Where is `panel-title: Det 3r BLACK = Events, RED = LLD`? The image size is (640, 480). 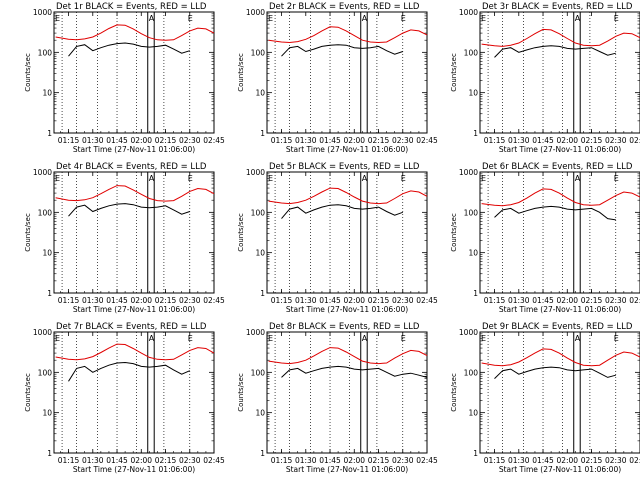 panel-title: Det 3r BLACK = Events, RED = LLD is located at coordinates (557, 7).